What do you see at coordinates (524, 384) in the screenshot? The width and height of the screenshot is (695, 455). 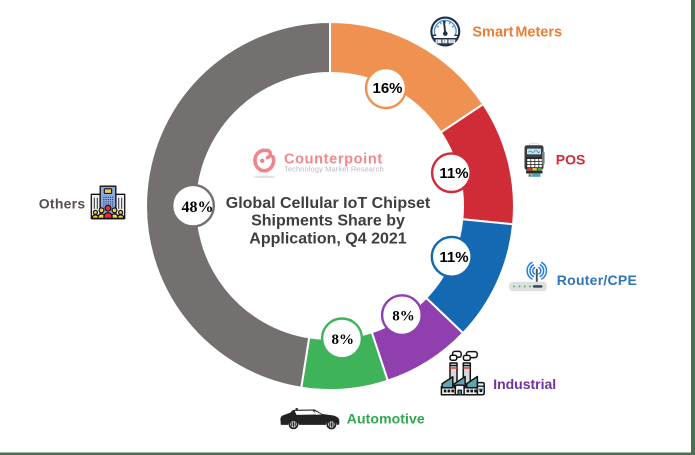 I see `svg-text: Industrial` at bounding box center [524, 384].